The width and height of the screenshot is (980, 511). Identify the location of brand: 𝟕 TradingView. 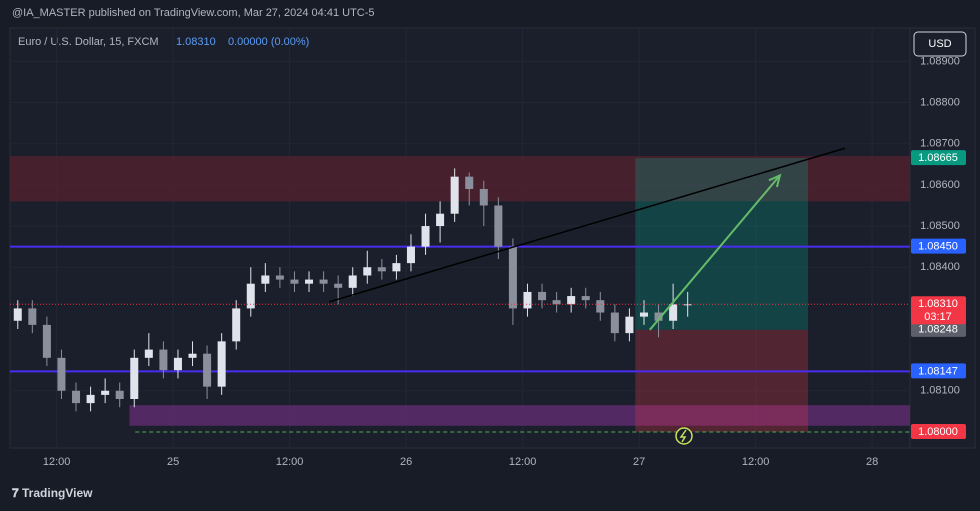
(52, 493).